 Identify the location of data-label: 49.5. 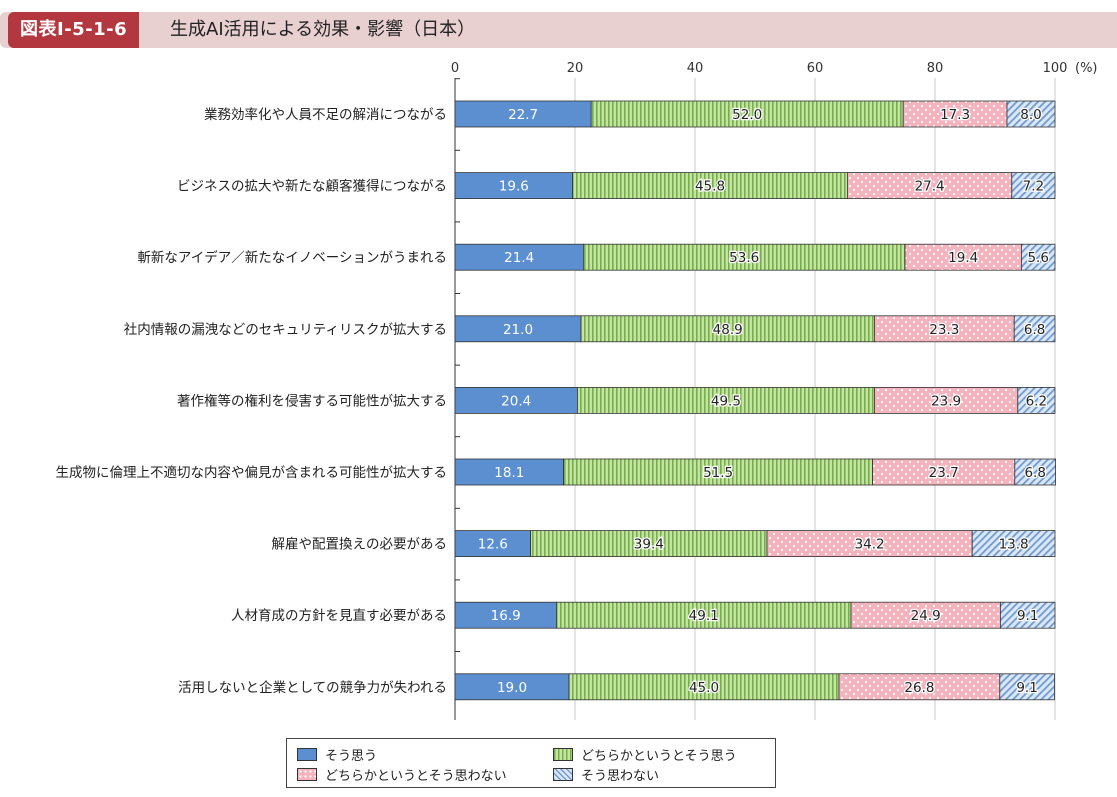
(726, 401).